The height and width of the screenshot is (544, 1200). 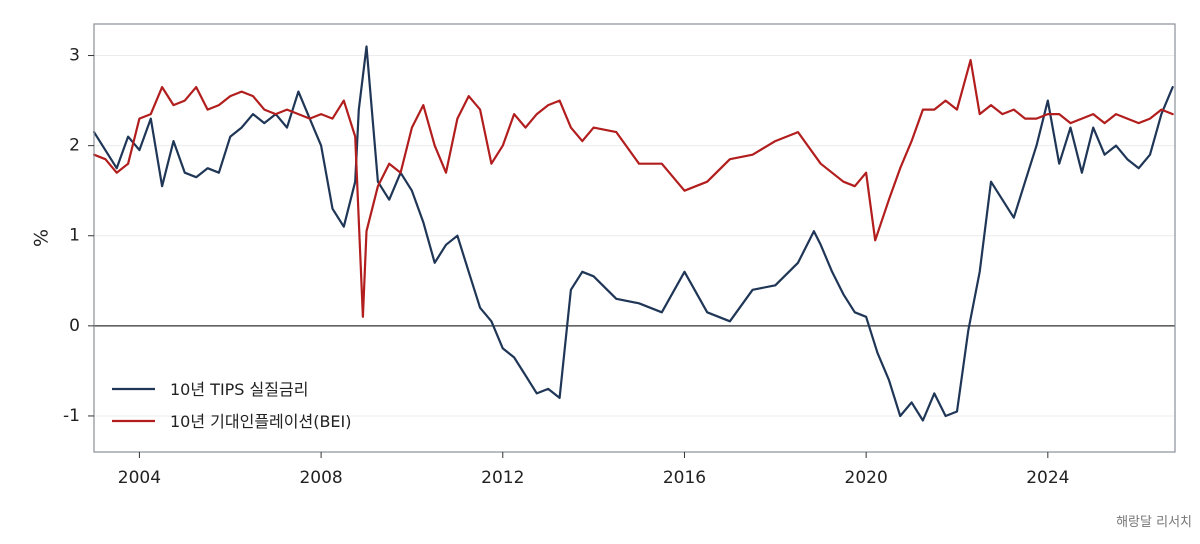 I want to click on x-tick-label: 2008, so click(x=320, y=478).